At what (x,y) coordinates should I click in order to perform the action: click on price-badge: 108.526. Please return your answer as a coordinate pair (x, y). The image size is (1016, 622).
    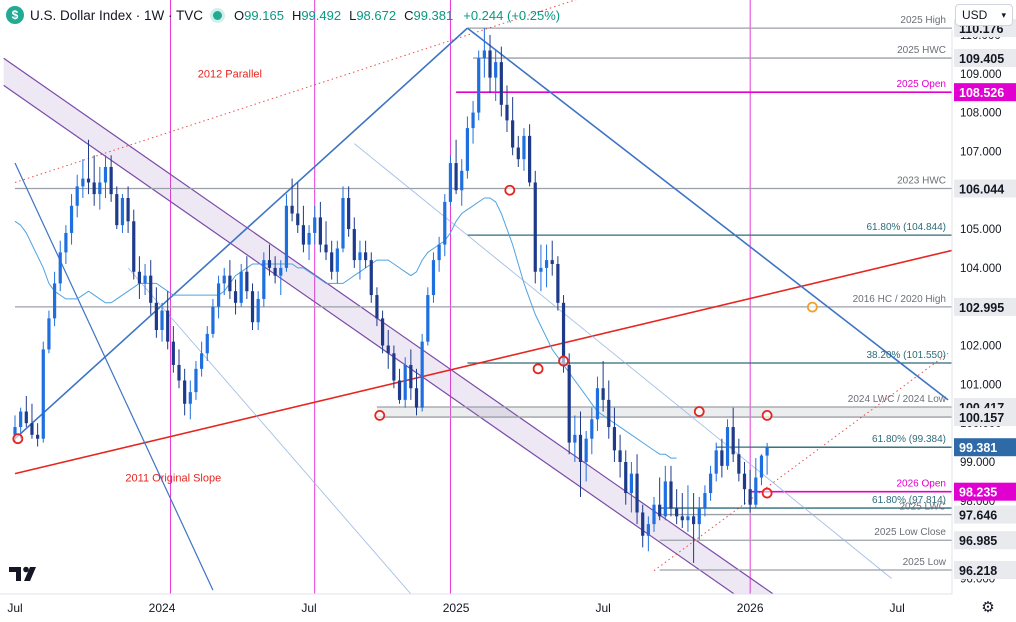
    Looking at the image, I should click on (985, 92).